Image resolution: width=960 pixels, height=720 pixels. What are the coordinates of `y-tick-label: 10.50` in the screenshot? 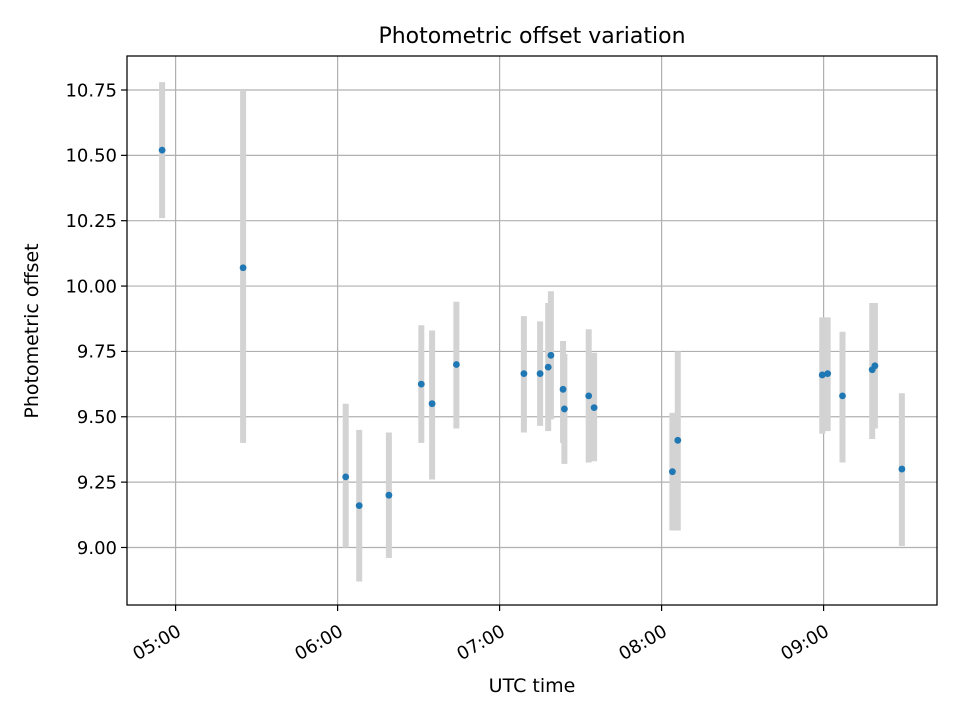 It's located at (91, 156).